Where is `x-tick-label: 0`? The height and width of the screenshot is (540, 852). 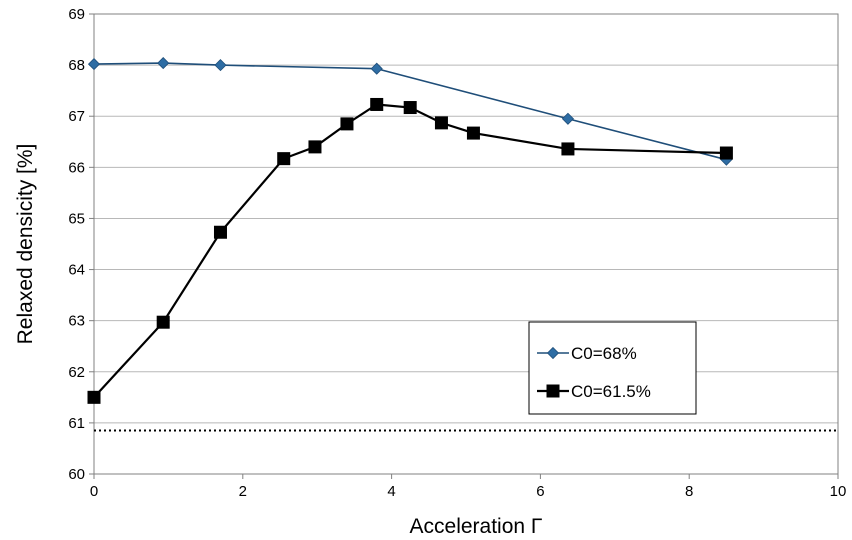 x-tick-label: 0 is located at coordinates (94, 491).